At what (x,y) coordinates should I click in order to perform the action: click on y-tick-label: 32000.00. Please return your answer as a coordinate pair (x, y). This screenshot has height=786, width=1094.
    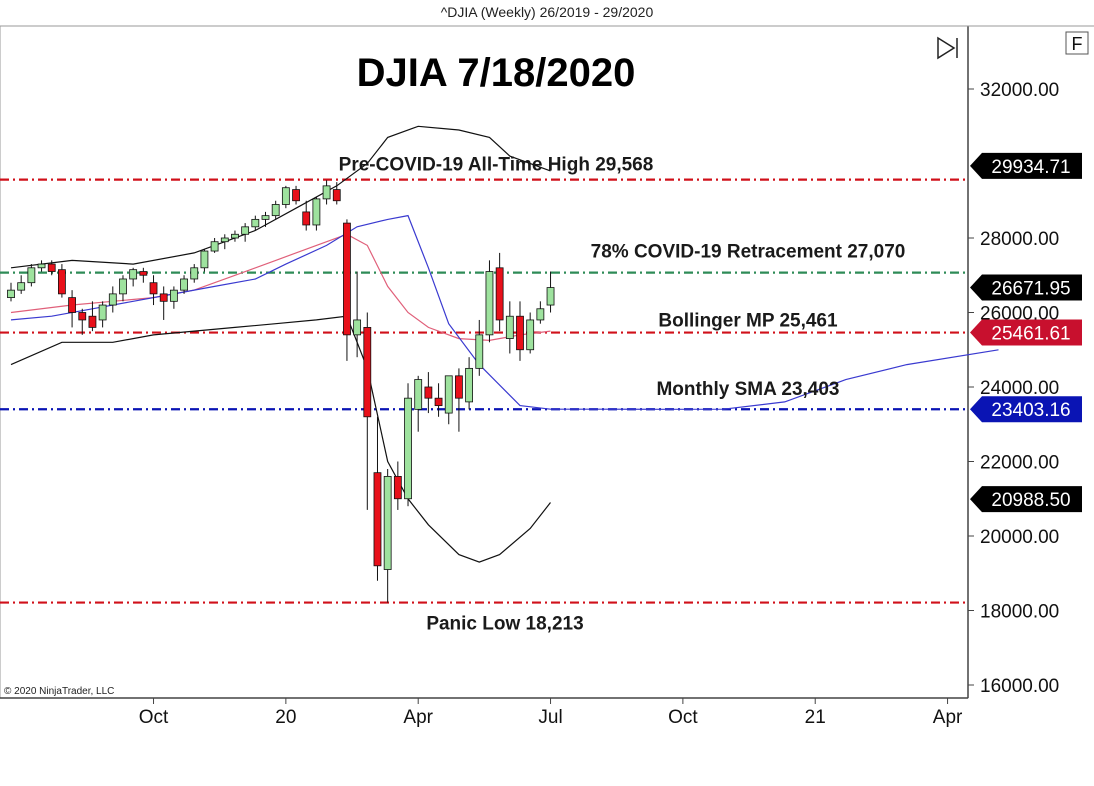
    Looking at the image, I should click on (1019, 90).